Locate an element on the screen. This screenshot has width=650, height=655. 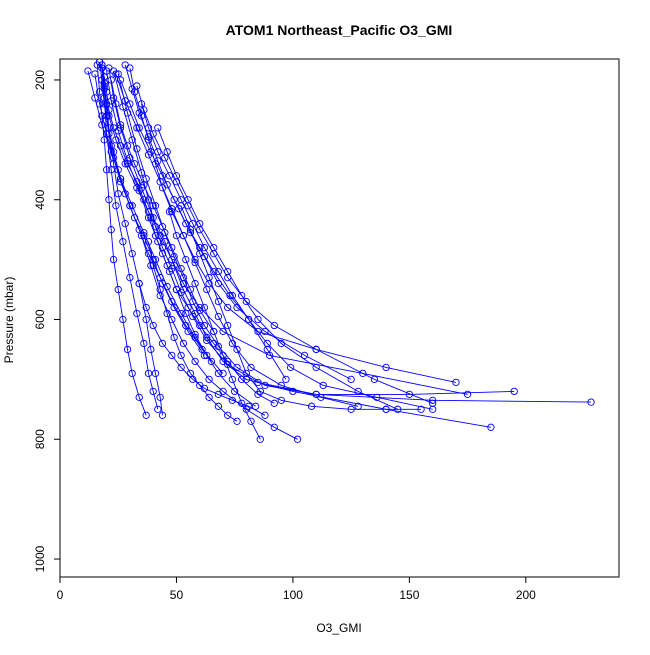
x-tick-label-0: 0 is located at coordinates (60, 595).